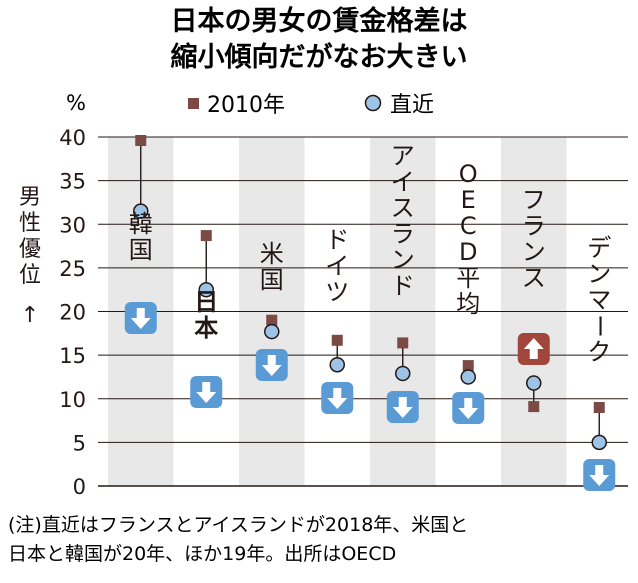 This screenshot has width=638, height=583. What do you see at coordinates (403, 286) in the screenshot?
I see `category-label-4-char: ド` at bounding box center [403, 286].